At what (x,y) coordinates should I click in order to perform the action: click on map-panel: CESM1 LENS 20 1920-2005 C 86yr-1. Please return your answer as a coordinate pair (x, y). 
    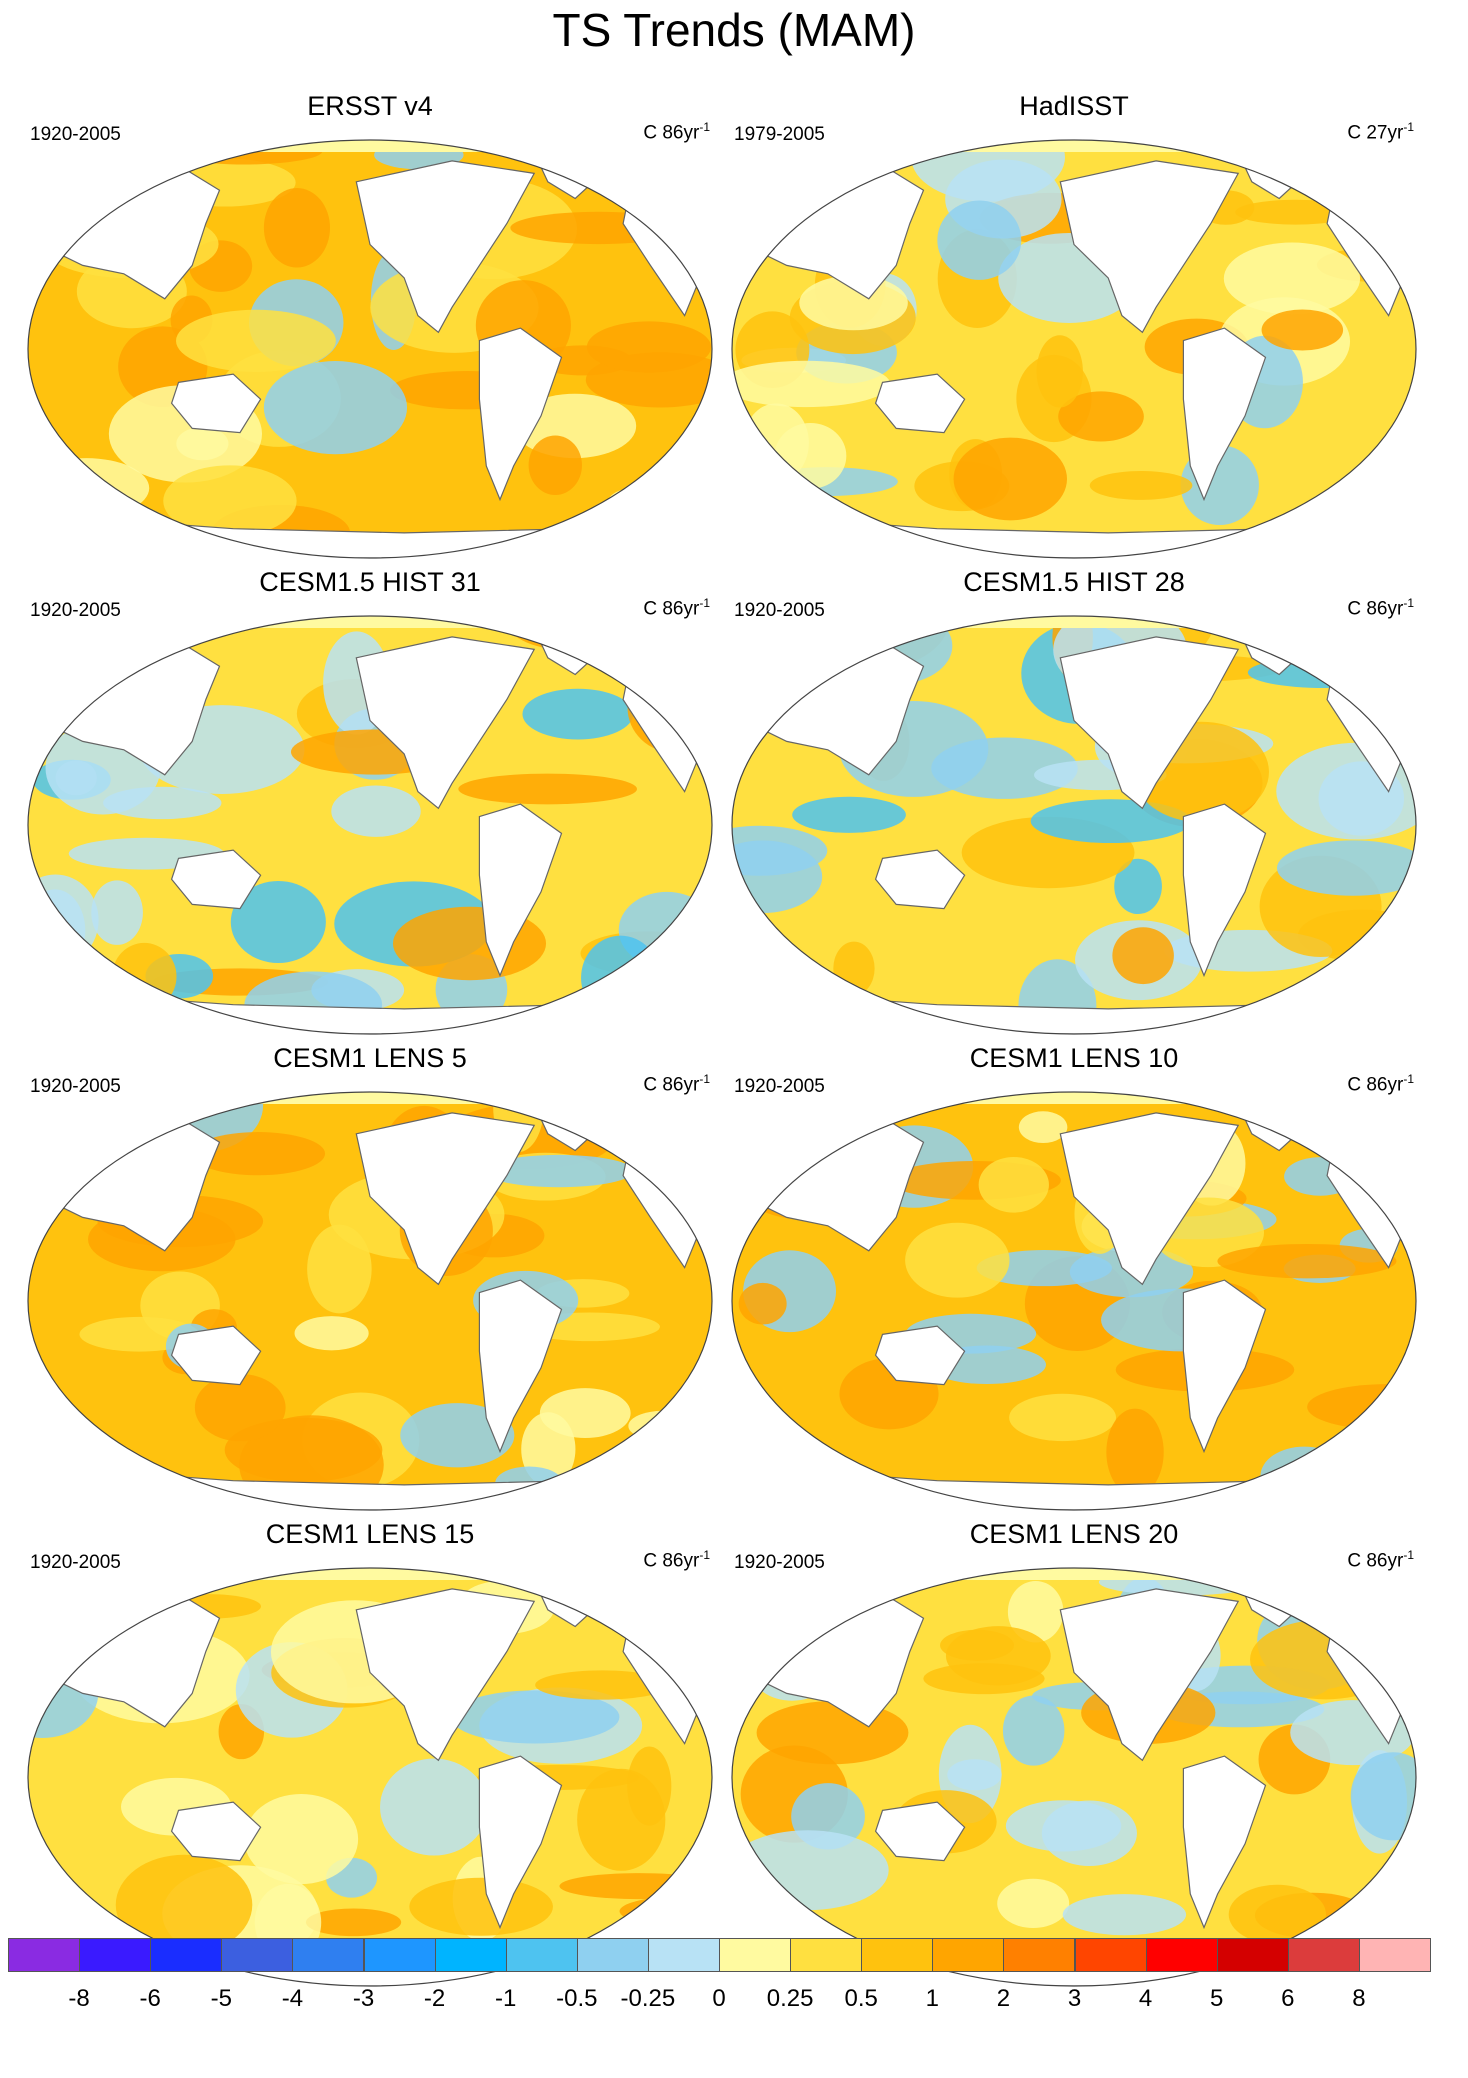
    Looking at the image, I should click on (1074, 1753).